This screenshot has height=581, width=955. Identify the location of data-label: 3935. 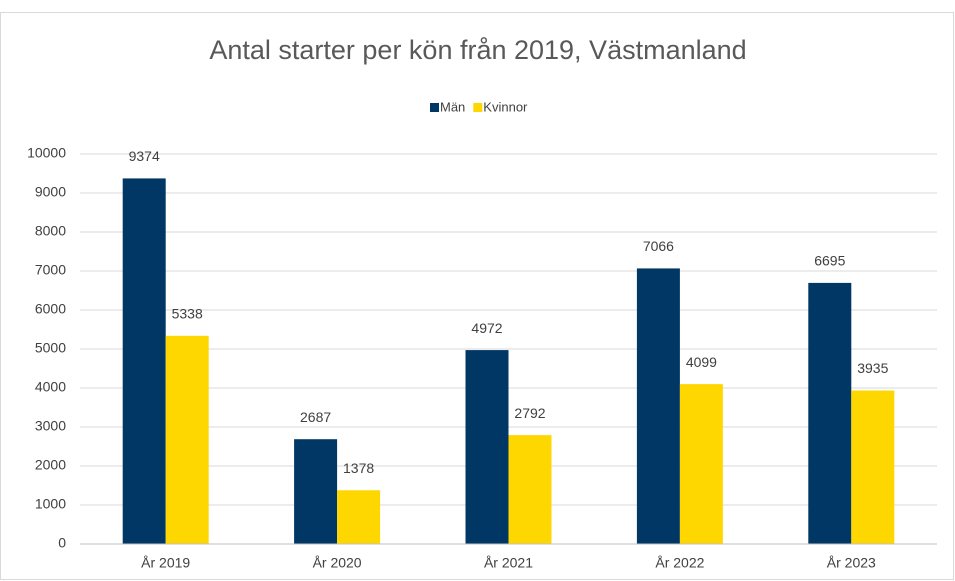
(872, 368).